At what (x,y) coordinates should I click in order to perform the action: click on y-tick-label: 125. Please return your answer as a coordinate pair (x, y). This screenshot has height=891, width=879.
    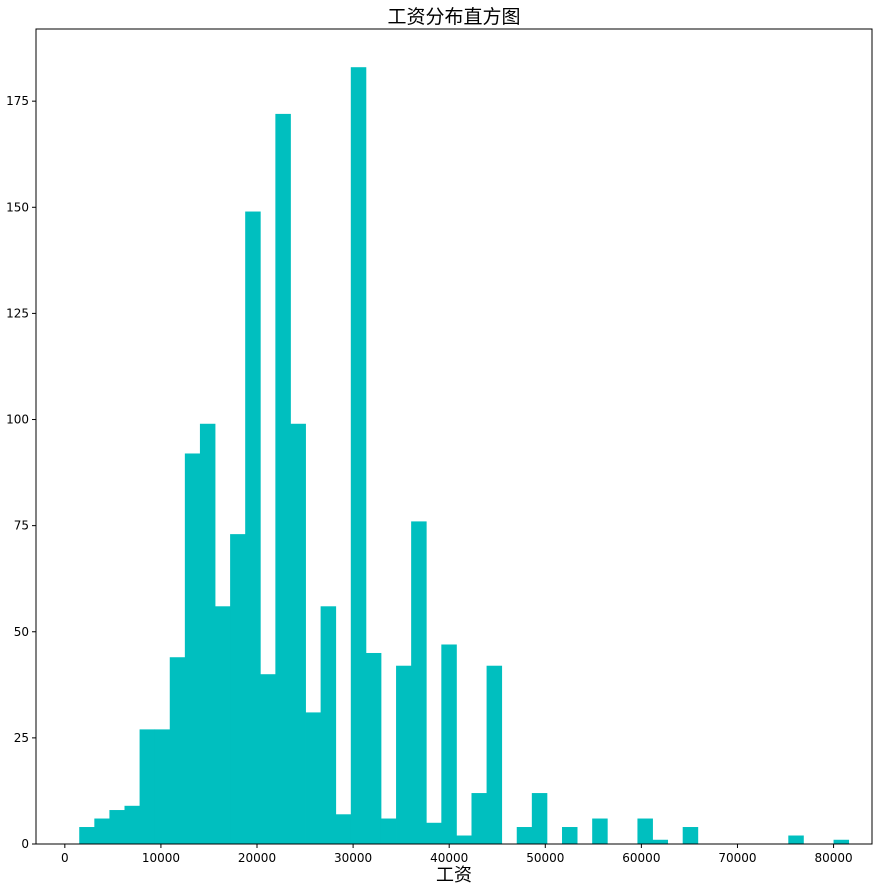
    Looking at the image, I should click on (17, 313).